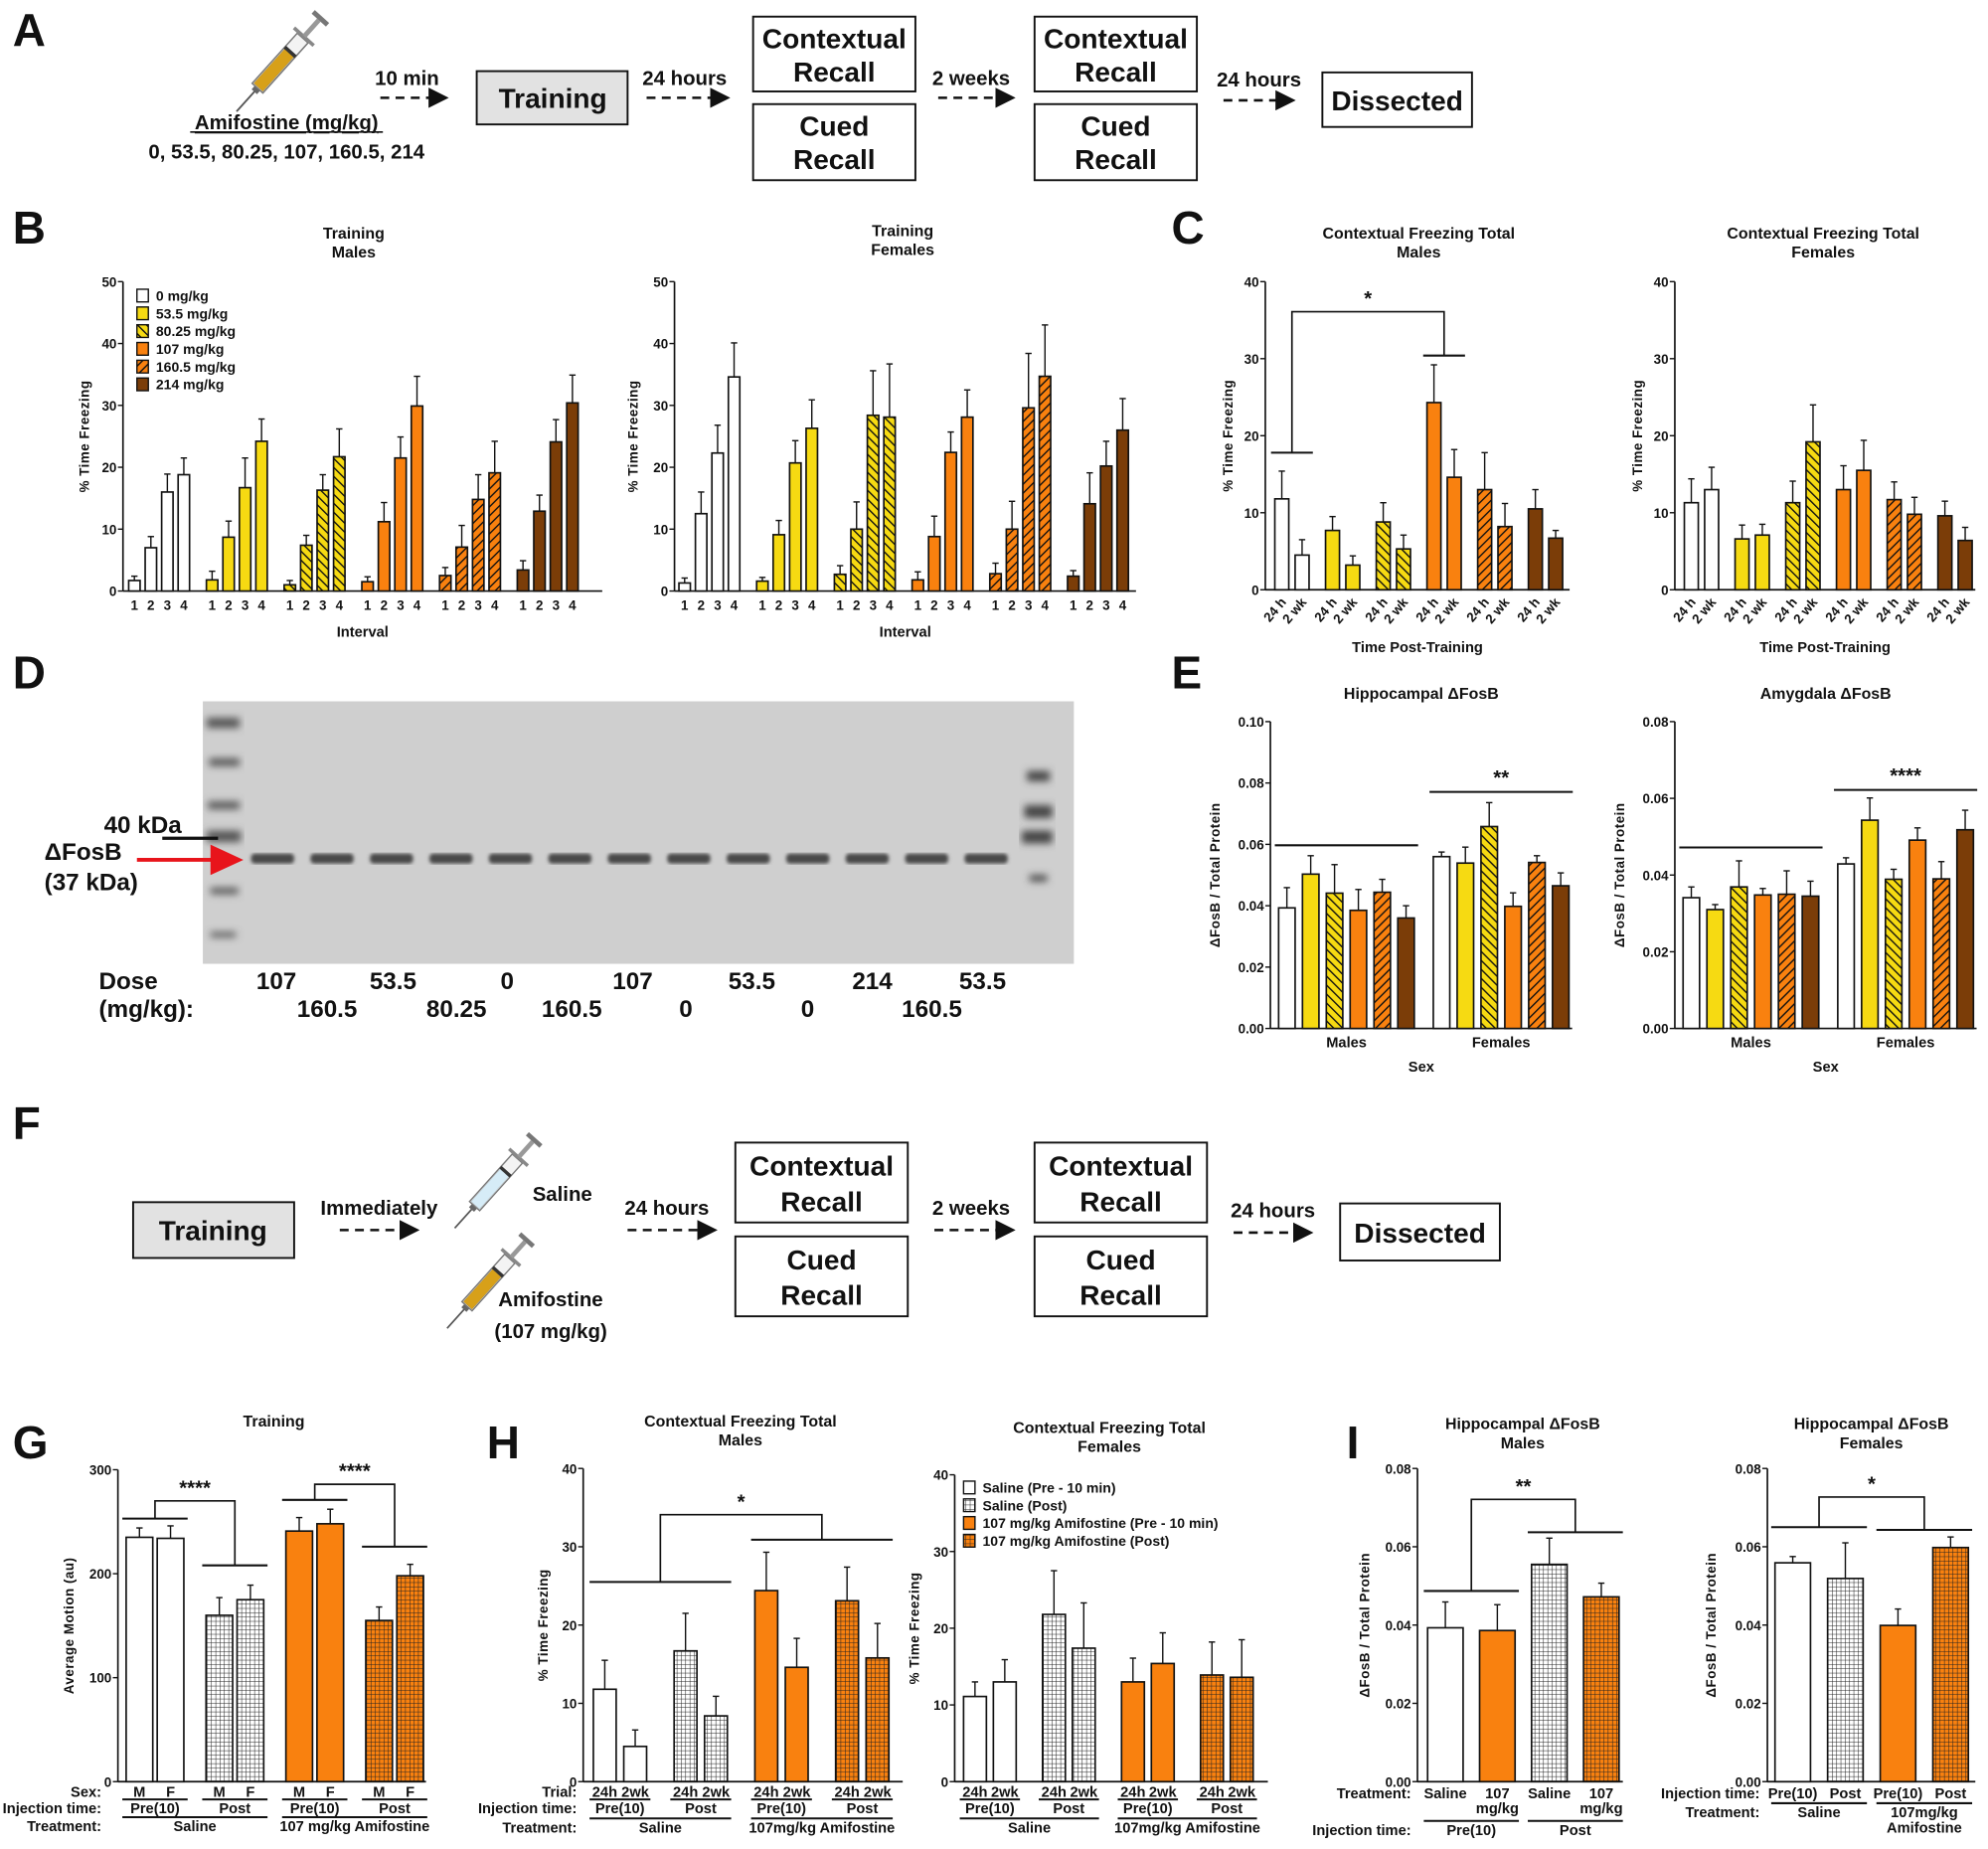 The height and width of the screenshot is (1849, 1988). Describe the element at coordinates (1749, 1468) in the screenshot. I see `y-tick-label: 0.08` at that location.